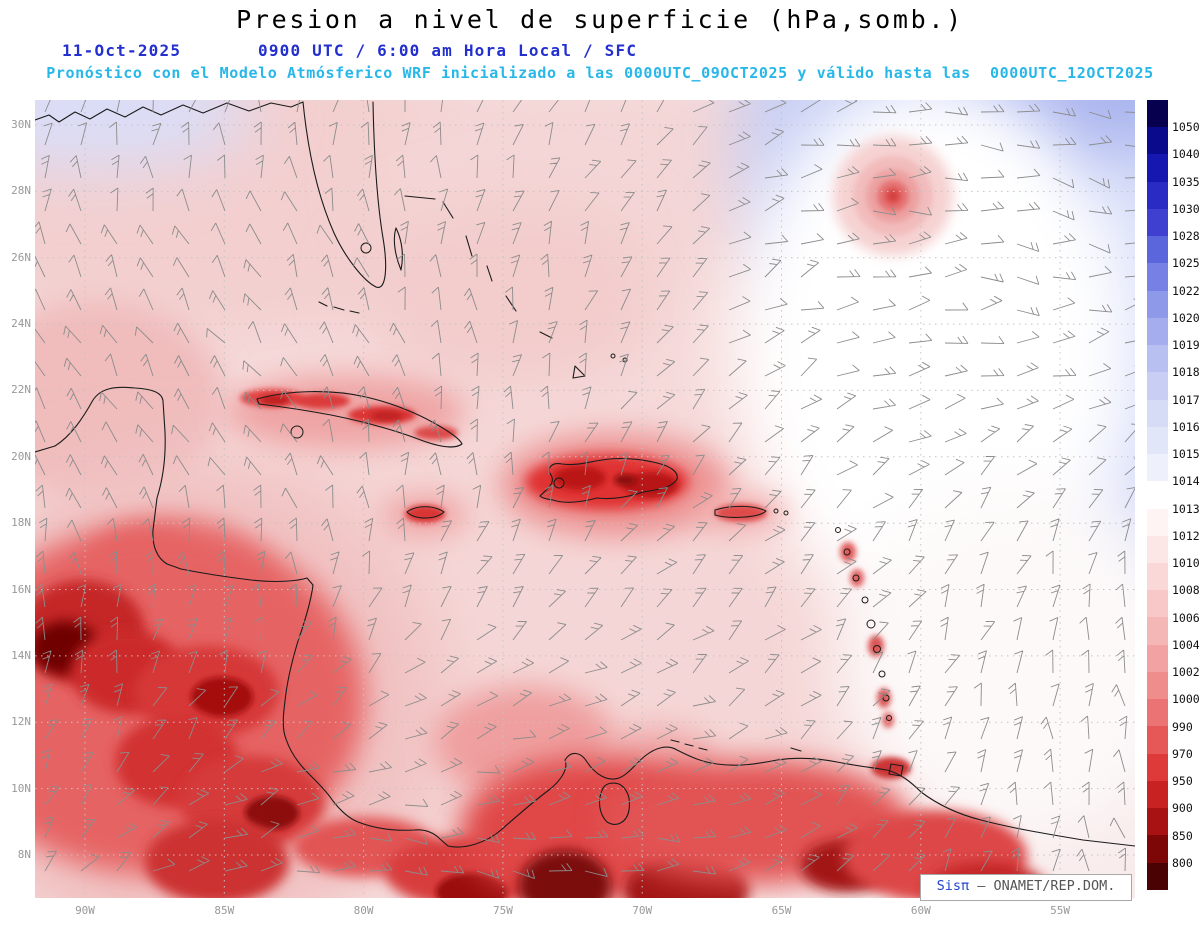 This screenshot has height=927, width=1200. What do you see at coordinates (363, 910) in the screenshot?
I see `lon-label: 80W` at bounding box center [363, 910].